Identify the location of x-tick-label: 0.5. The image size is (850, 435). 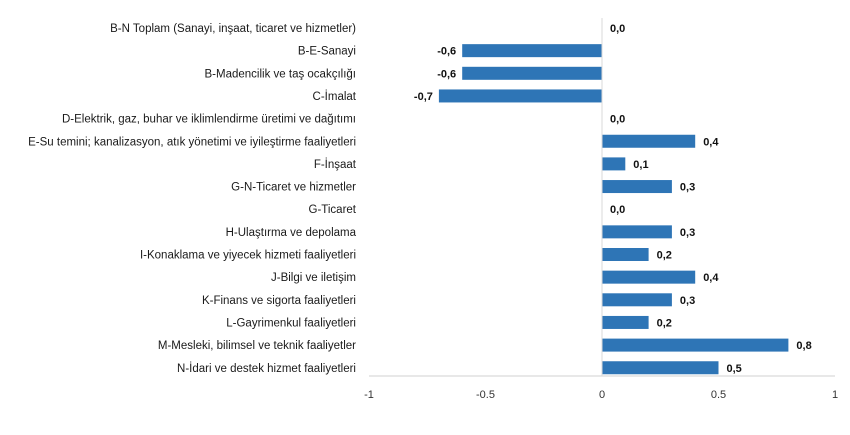
(718, 395).